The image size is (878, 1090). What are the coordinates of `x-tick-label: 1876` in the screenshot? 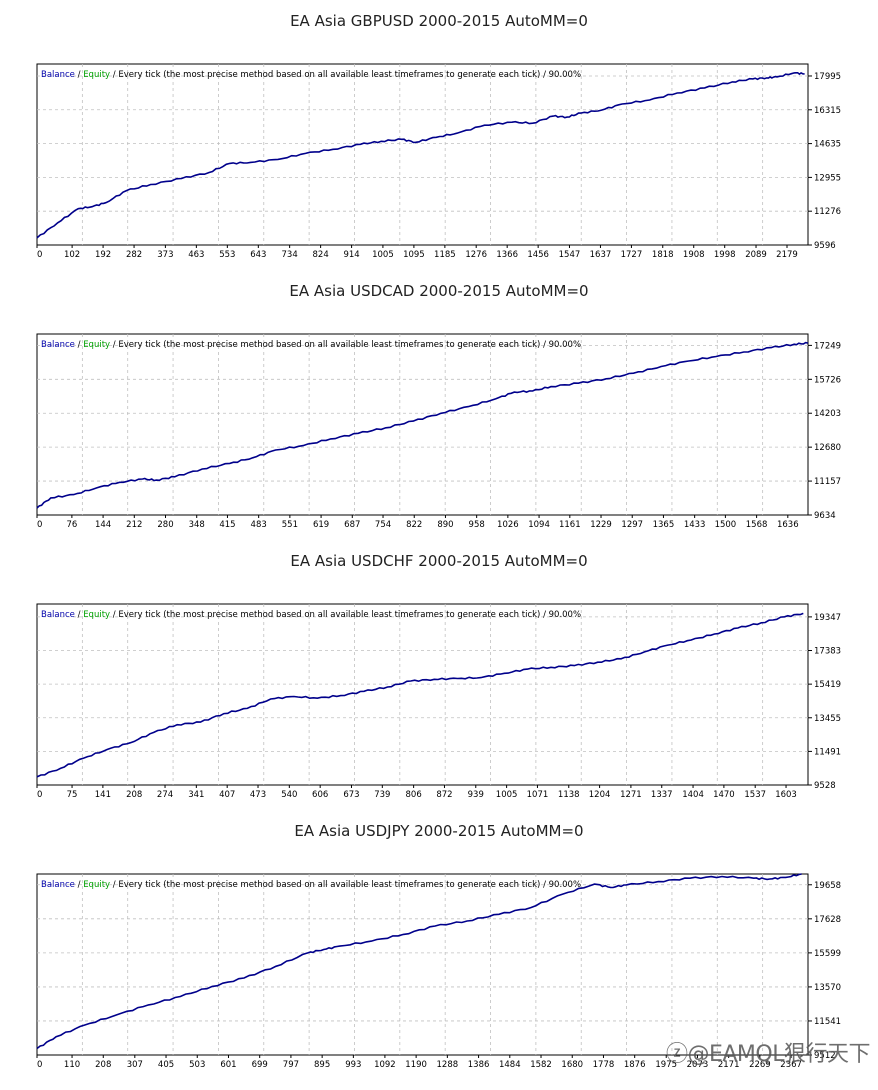 It's located at (635, 1065).